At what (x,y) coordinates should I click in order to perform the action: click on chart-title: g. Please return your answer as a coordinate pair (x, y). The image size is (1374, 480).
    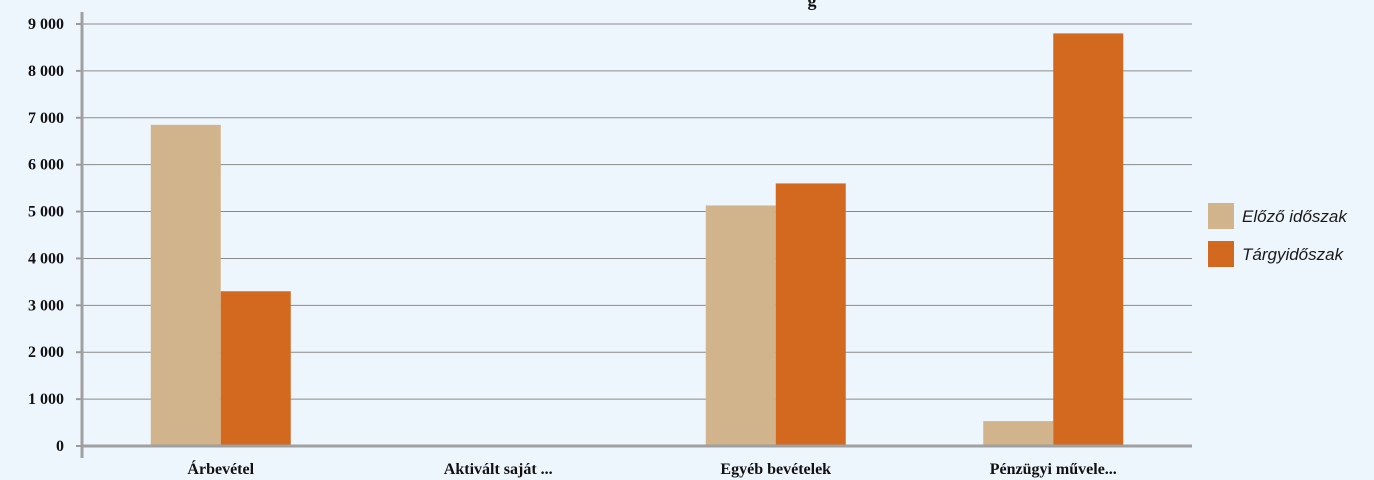
    Looking at the image, I should click on (812, 5).